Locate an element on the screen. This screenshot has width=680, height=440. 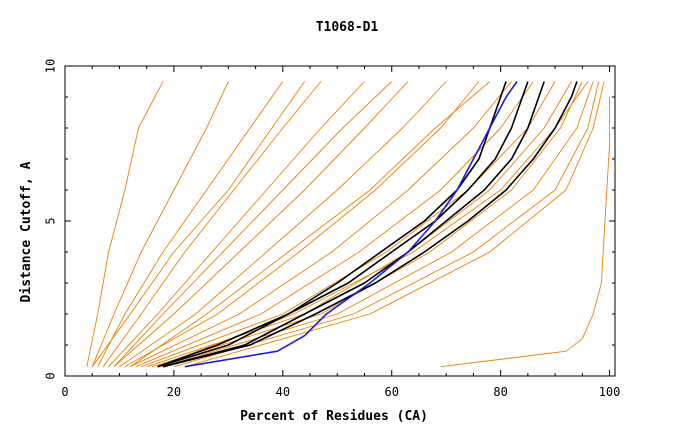
y-tick-label: 10 is located at coordinates (51, 66).